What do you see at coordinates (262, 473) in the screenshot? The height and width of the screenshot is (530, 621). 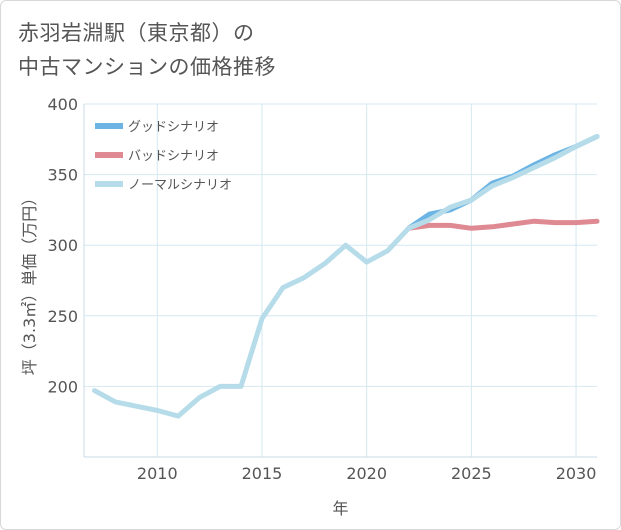 I see `x-tick-label-2015: 2015` at bounding box center [262, 473].